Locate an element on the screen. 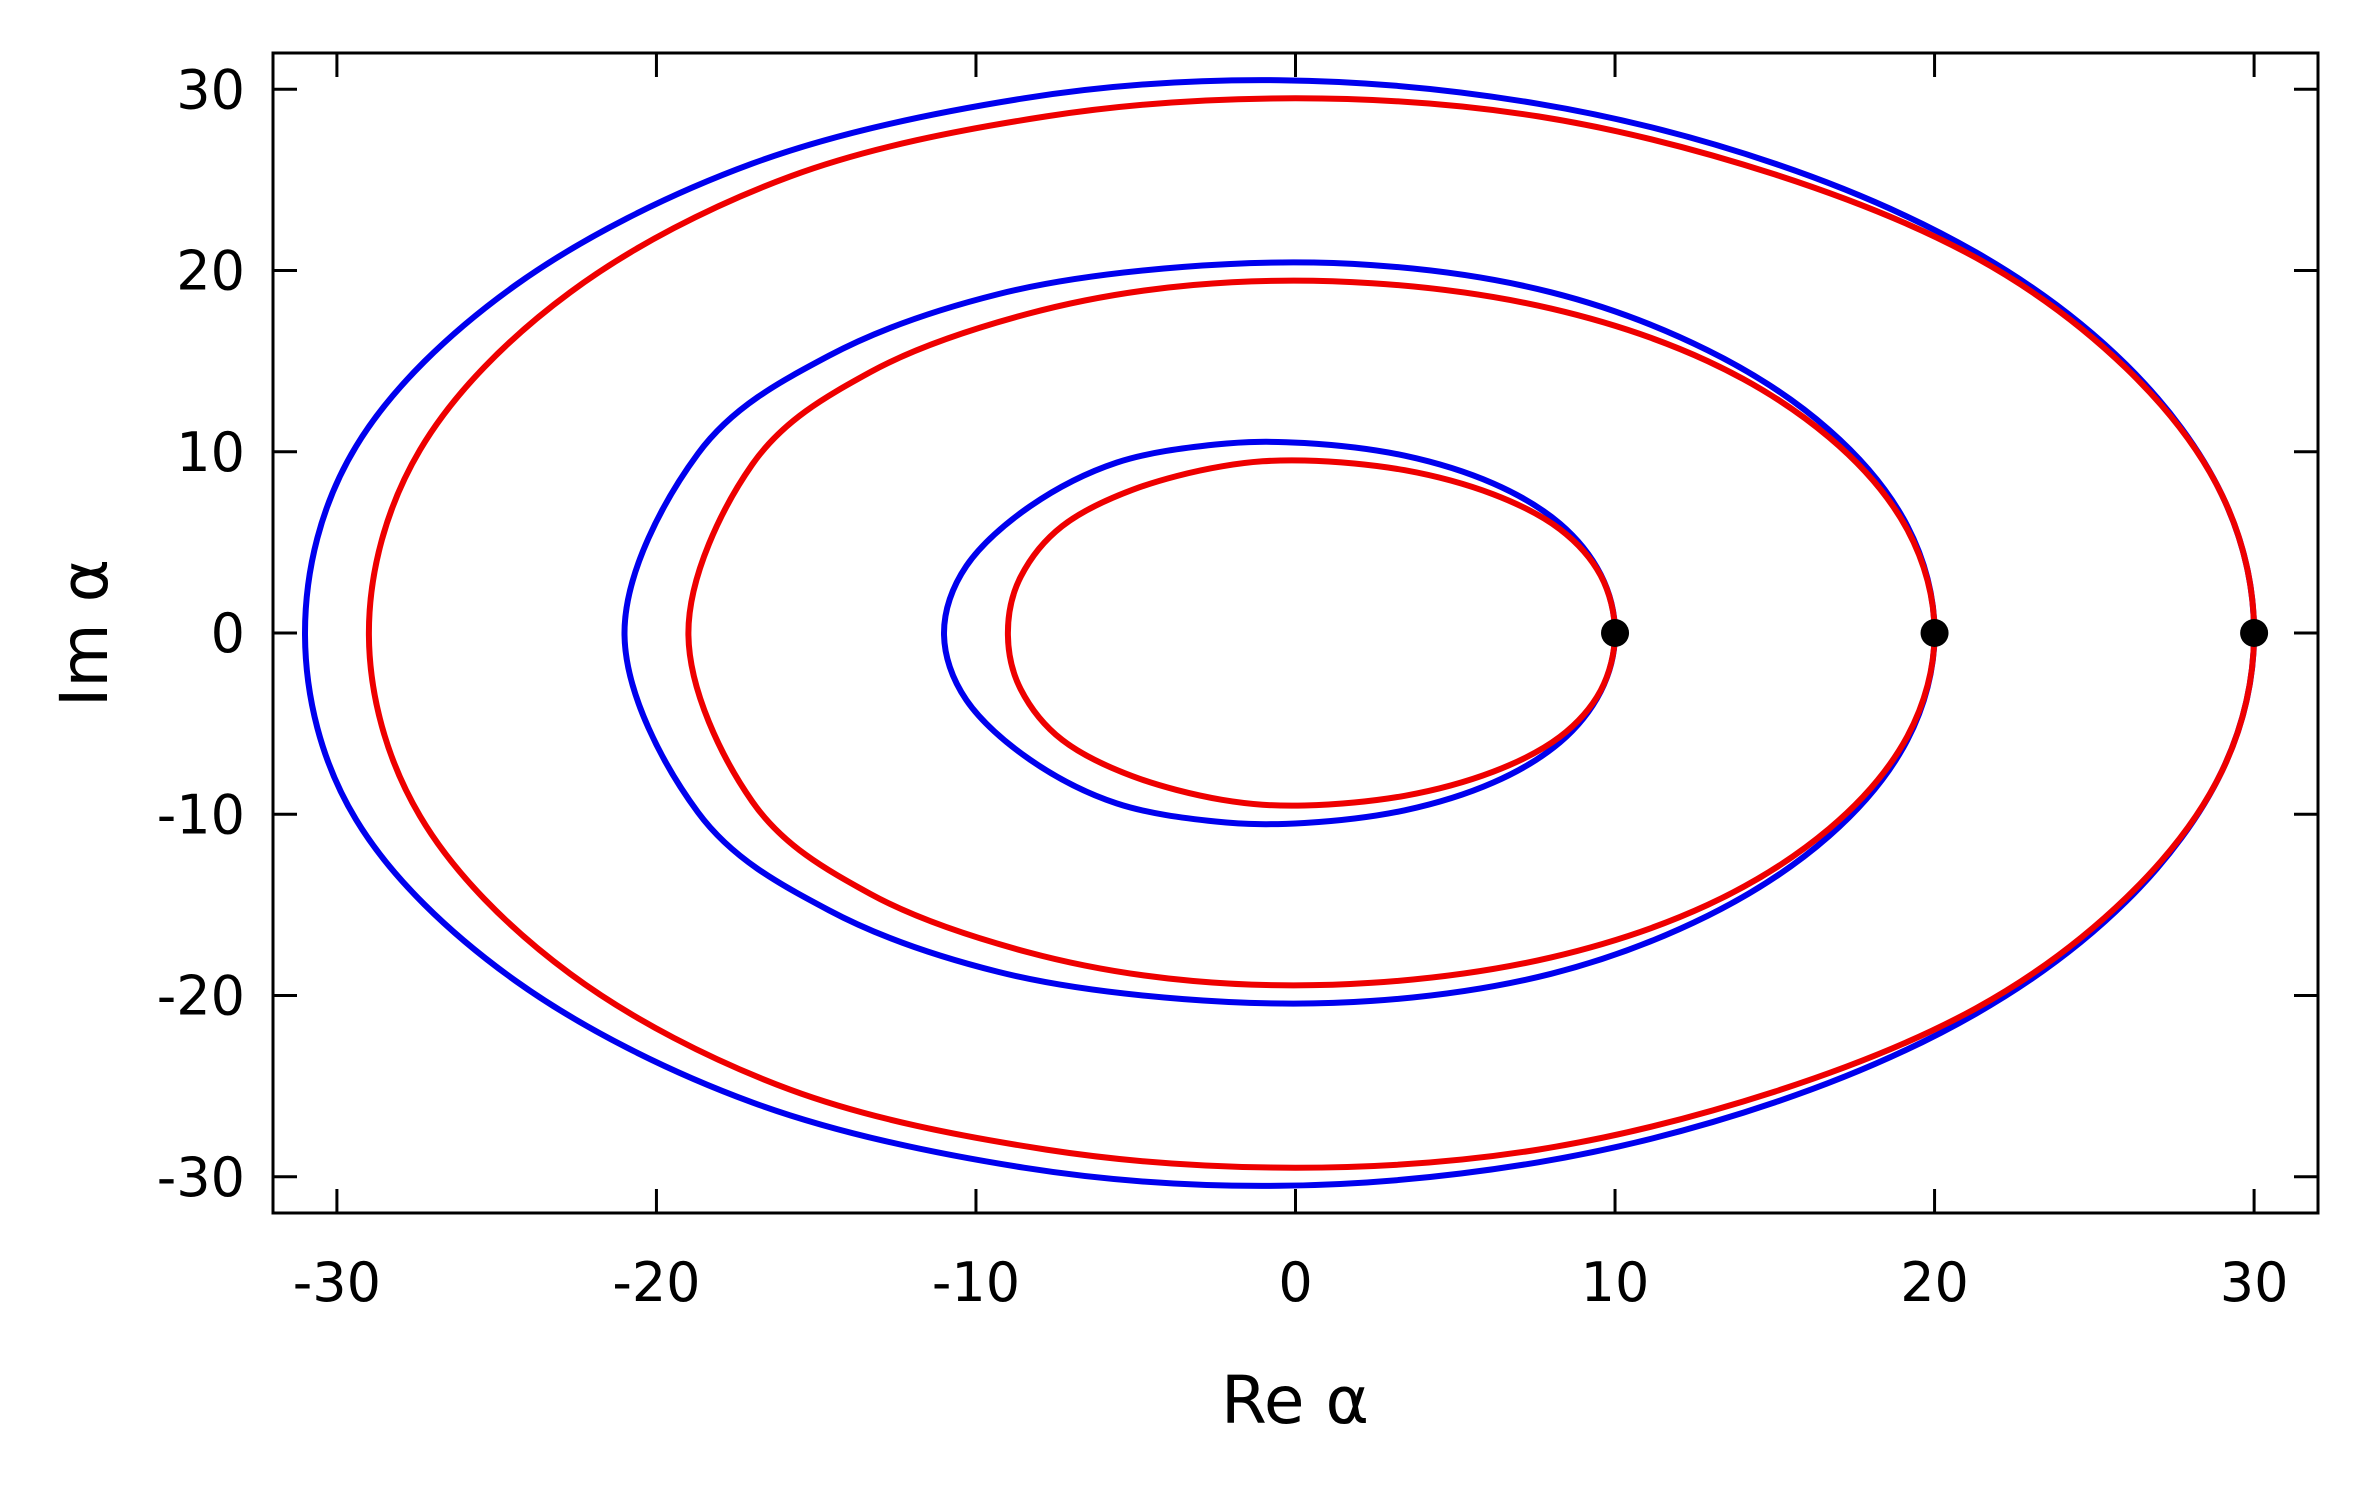  x-tick-label: 30 is located at coordinates (2254, 1282).